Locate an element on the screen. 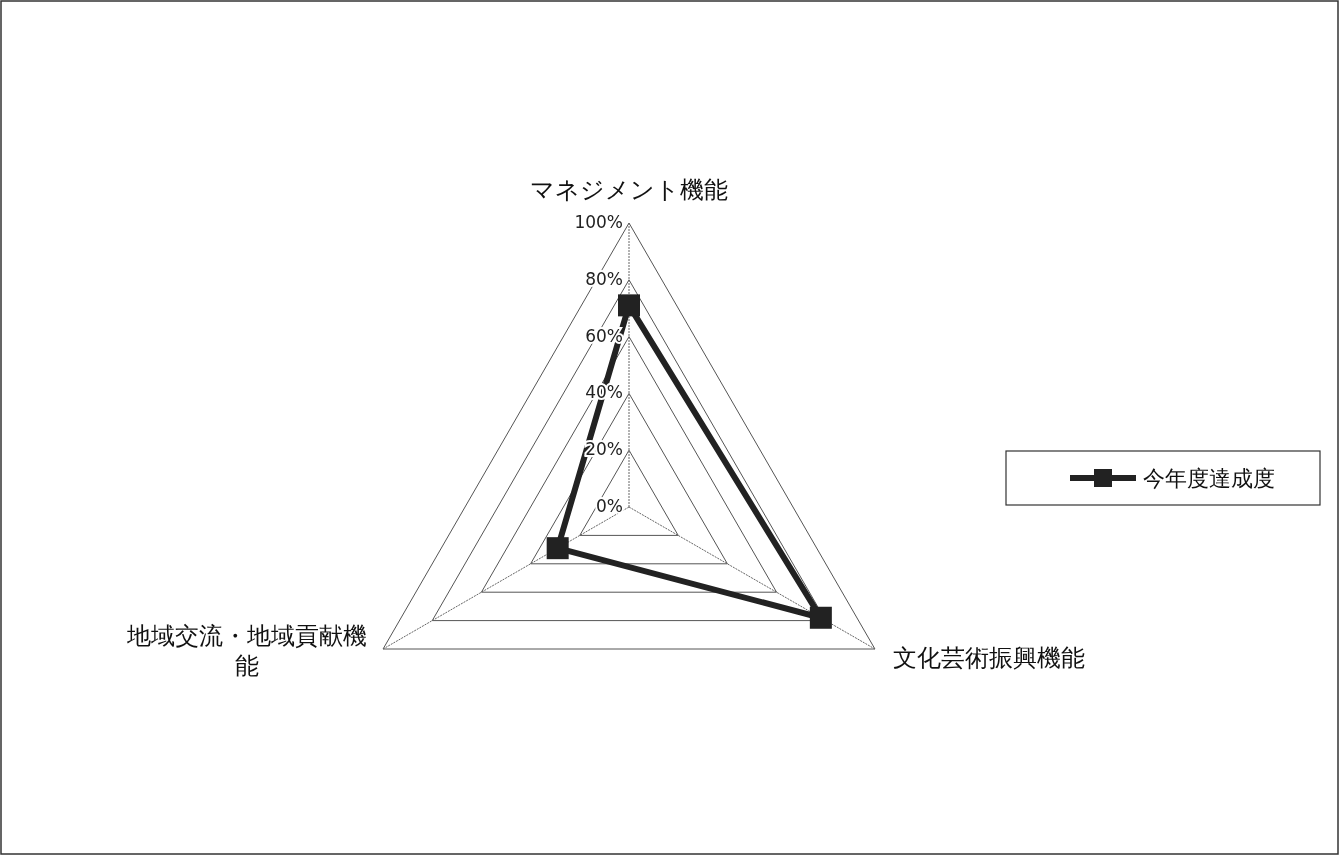 The width and height of the screenshot is (1339, 855). y-tick-label: 0% is located at coordinates (609, 506).